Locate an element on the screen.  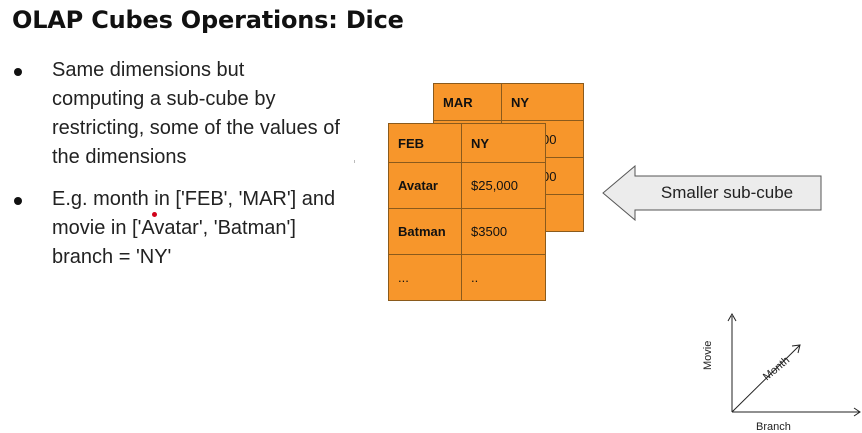
laser-pointer-dot is located at coordinates (154, 214).